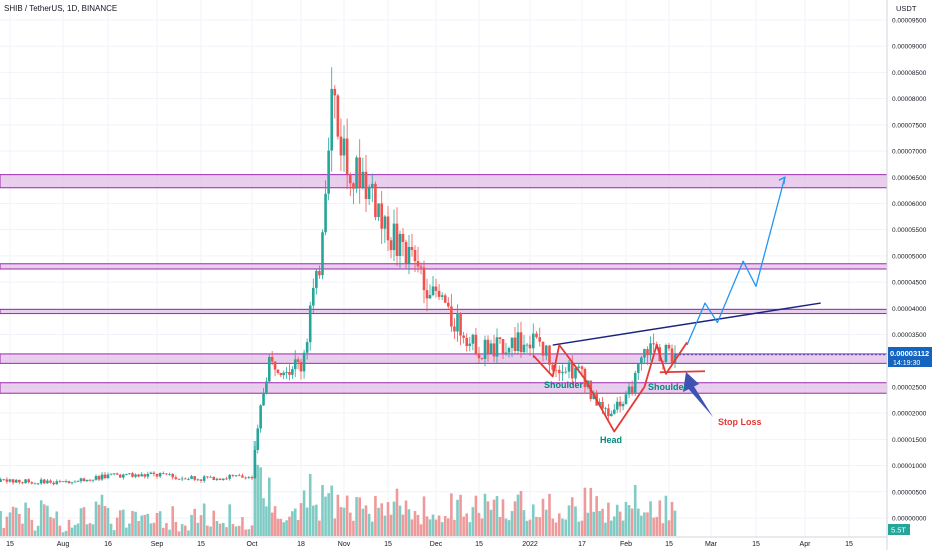 Image resolution: width=932 pixels, height=555 pixels. I want to click on time-tick-label: 2022, so click(530, 544).